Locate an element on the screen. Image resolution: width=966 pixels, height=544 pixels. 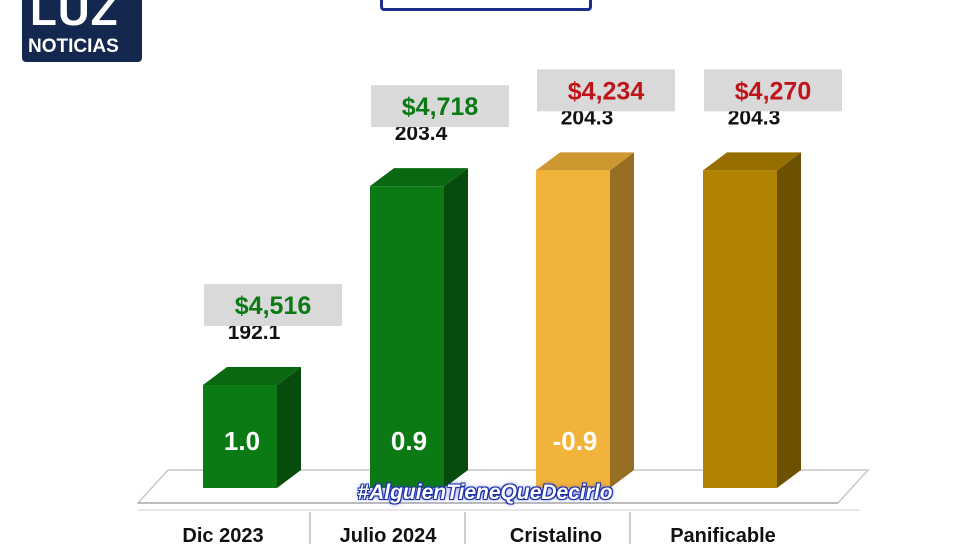
price-label: $4,270 is located at coordinates (773, 91).